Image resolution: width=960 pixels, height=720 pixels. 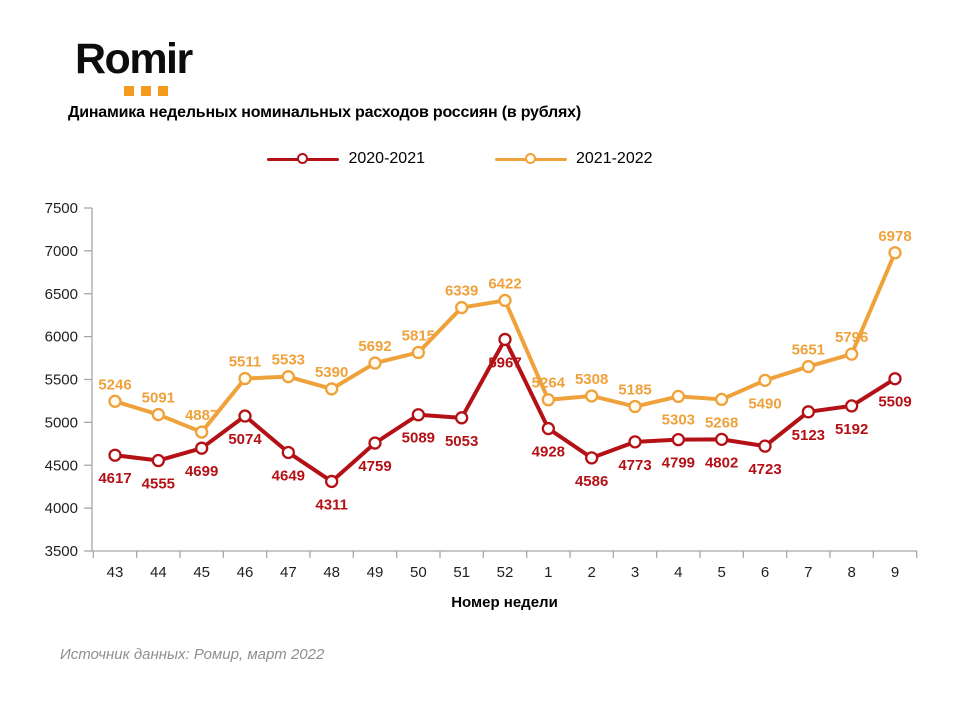 What do you see at coordinates (851, 572) in the screenshot?
I see `x-axis-tick-label: 8` at bounding box center [851, 572].